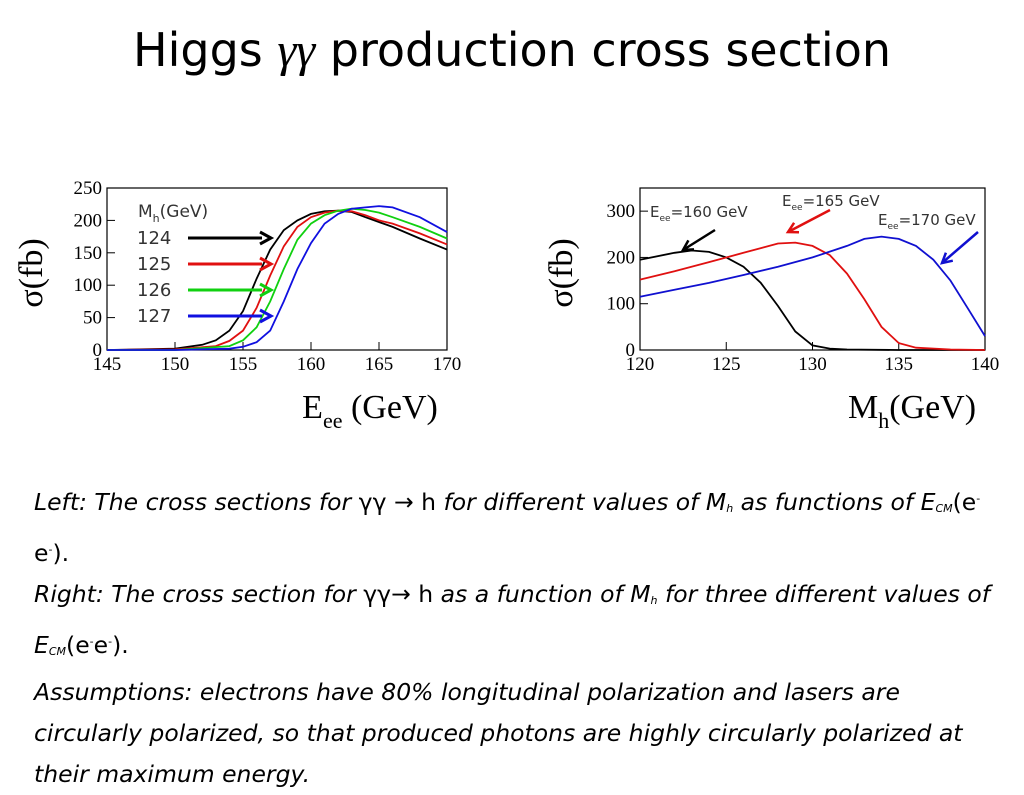 This screenshot has height=795, width=1024. I want to click on left-y-tick-label: 50, so click(92, 318).